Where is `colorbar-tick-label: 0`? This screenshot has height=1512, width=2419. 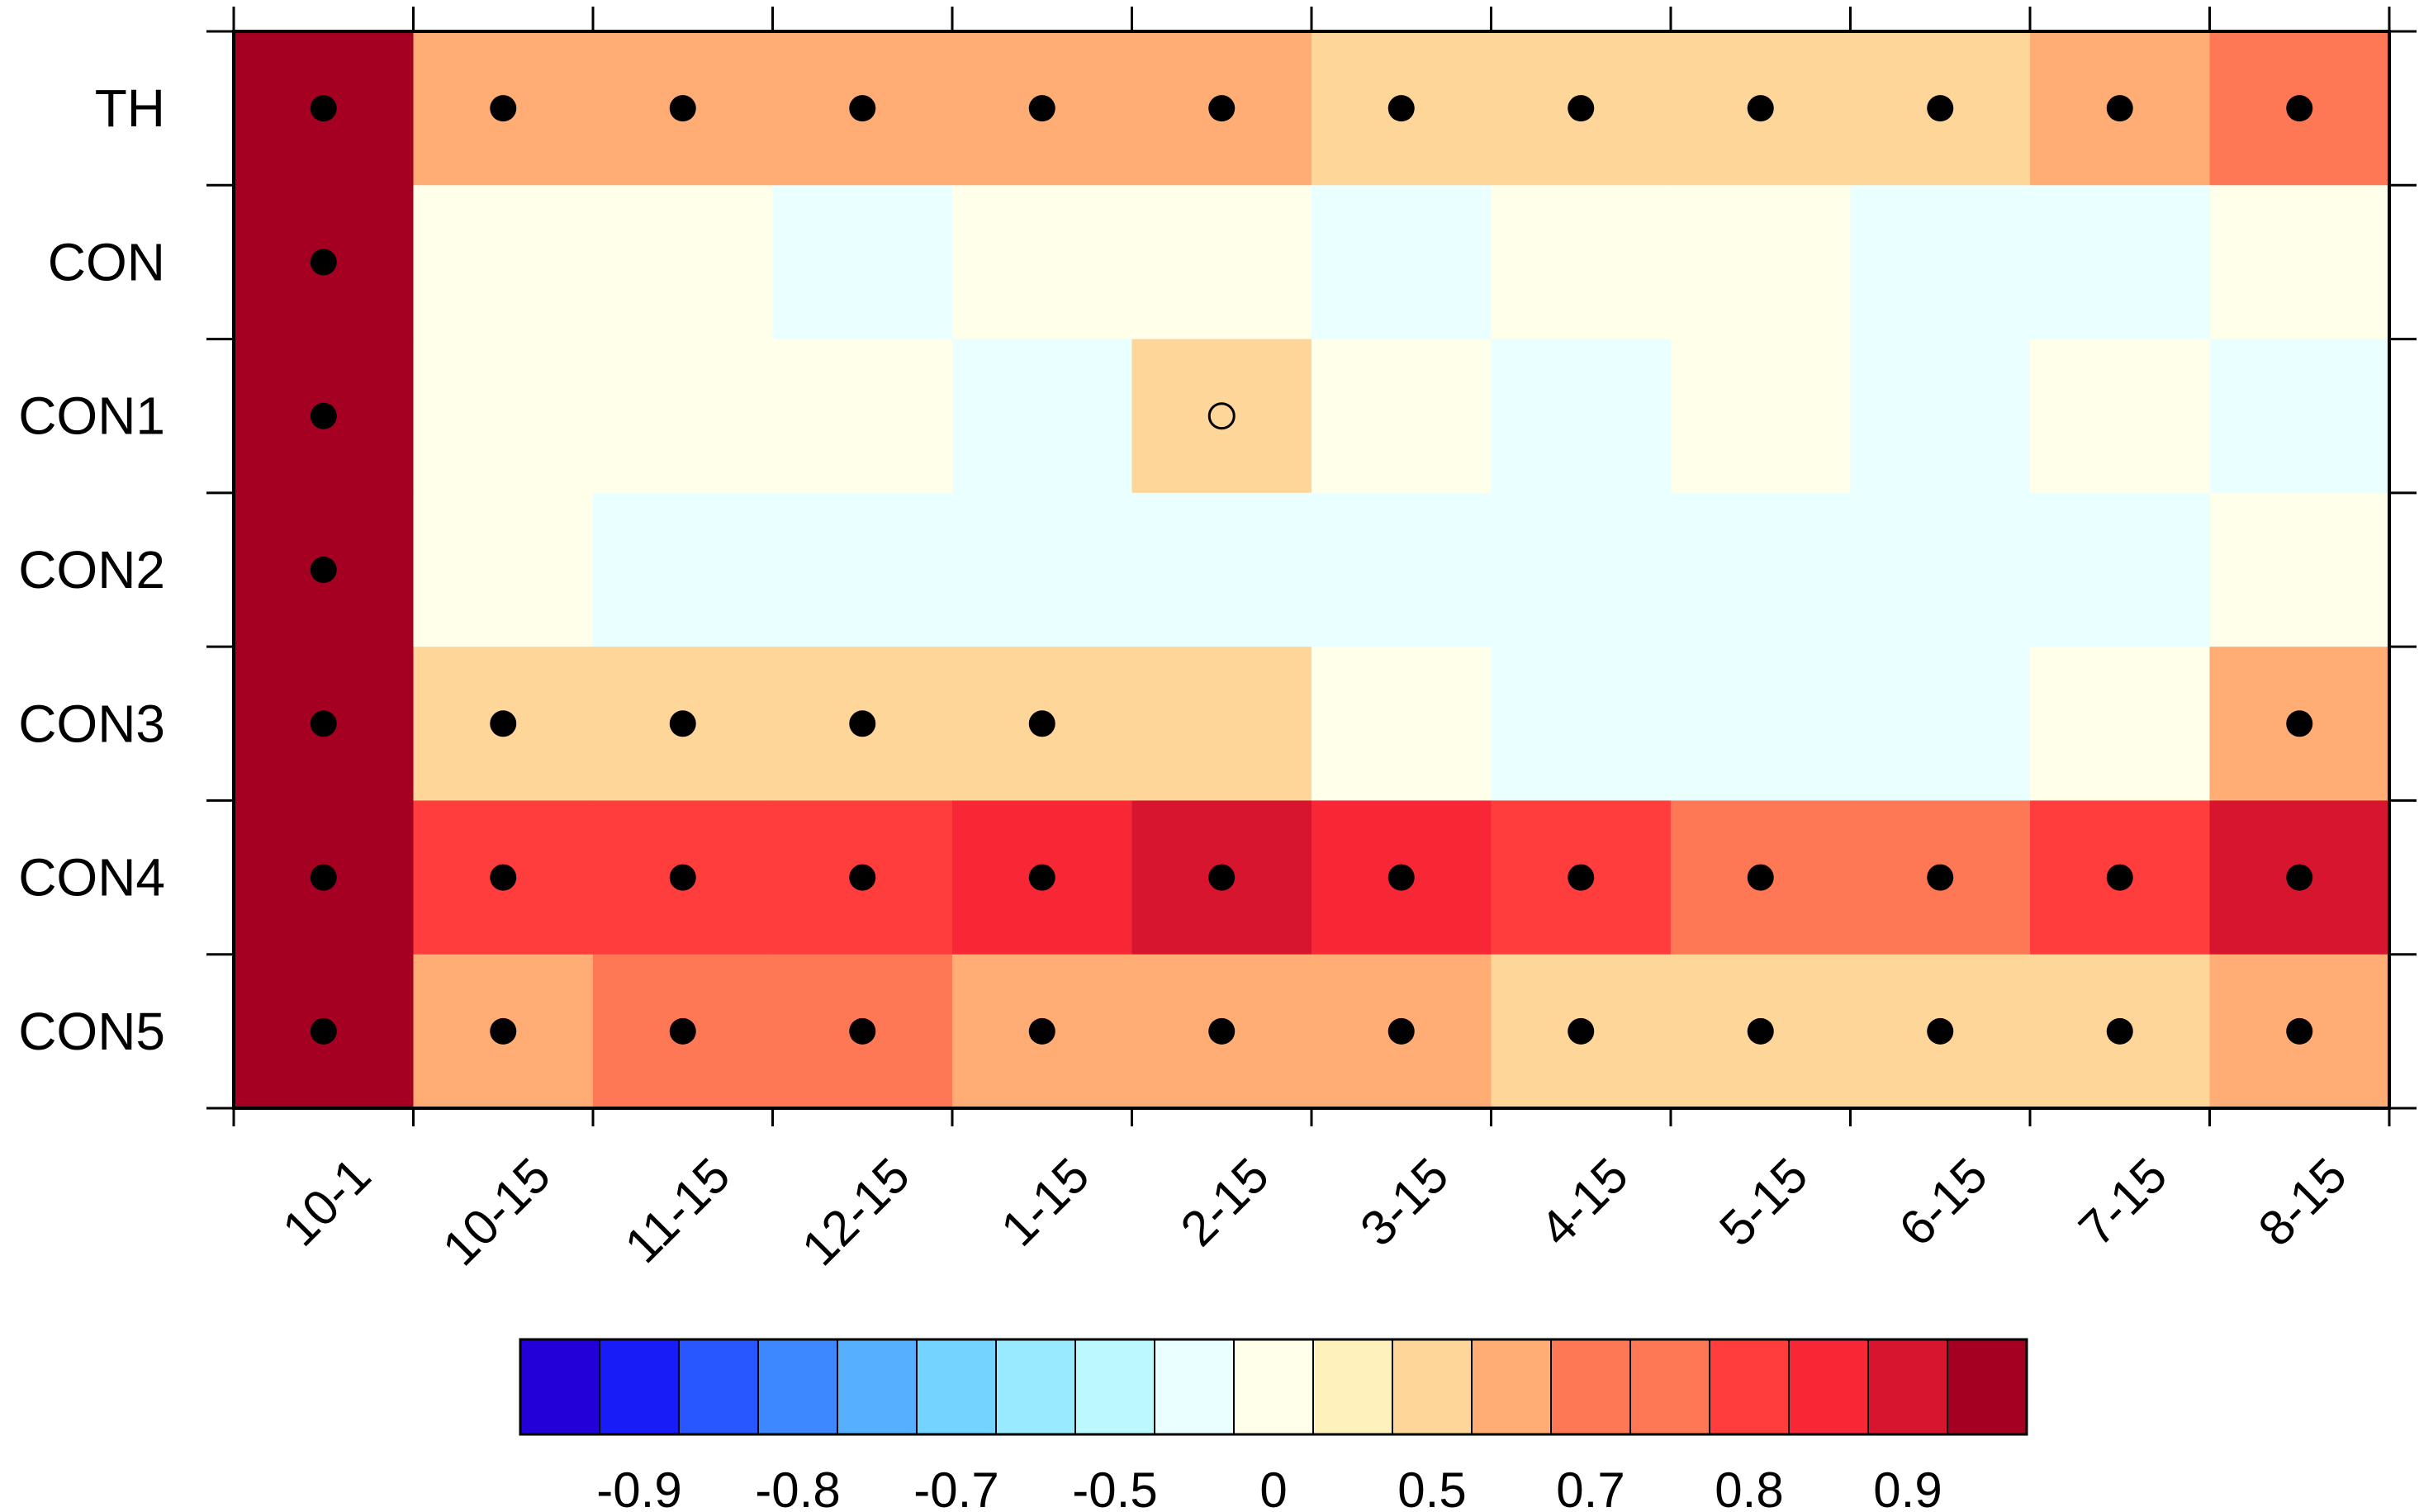
colorbar-tick-label: 0 is located at coordinates (1273, 1487).